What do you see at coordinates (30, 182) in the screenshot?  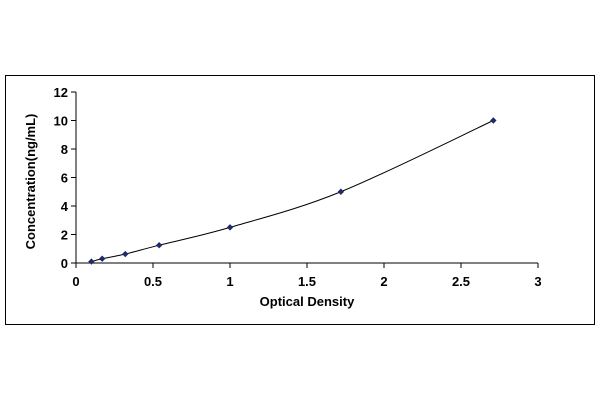 I see `y-axis-title: Concentration(ng/mL)` at bounding box center [30, 182].